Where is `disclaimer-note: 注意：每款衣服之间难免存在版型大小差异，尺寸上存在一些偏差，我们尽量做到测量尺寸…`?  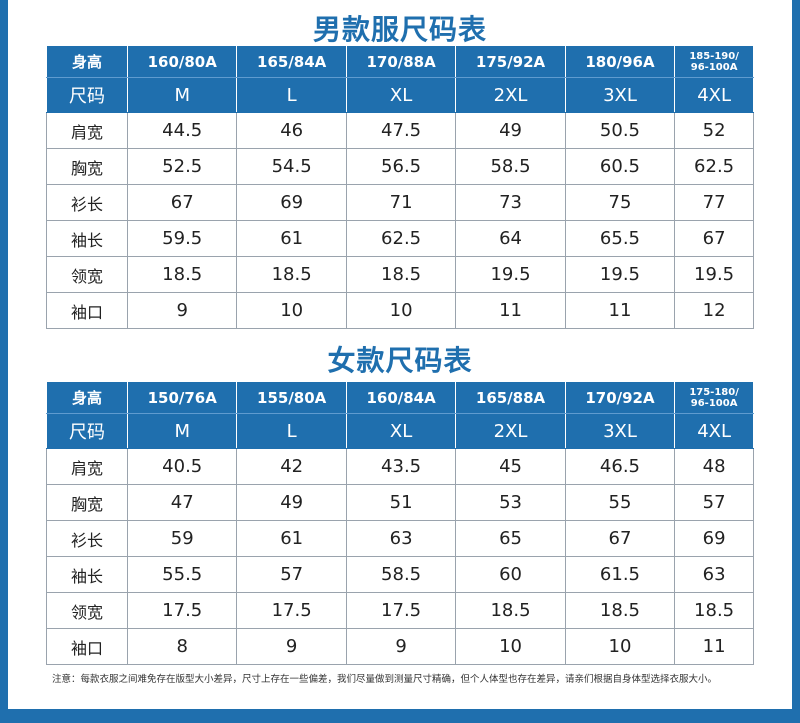
disclaimer-note: 注意：每款衣服之间难免存在版型大小差异，尺寸上存在一些偏差，我们尽量做到测量尺寸… is located at coordinates (385, 679).